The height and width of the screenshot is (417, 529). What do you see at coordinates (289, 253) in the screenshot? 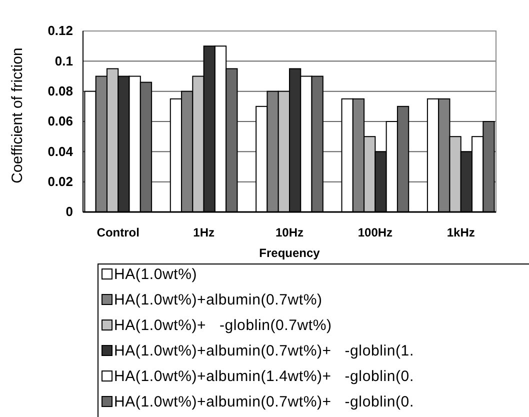
I see `x-axis-title: Frequency` at bounding box center [289, 253].